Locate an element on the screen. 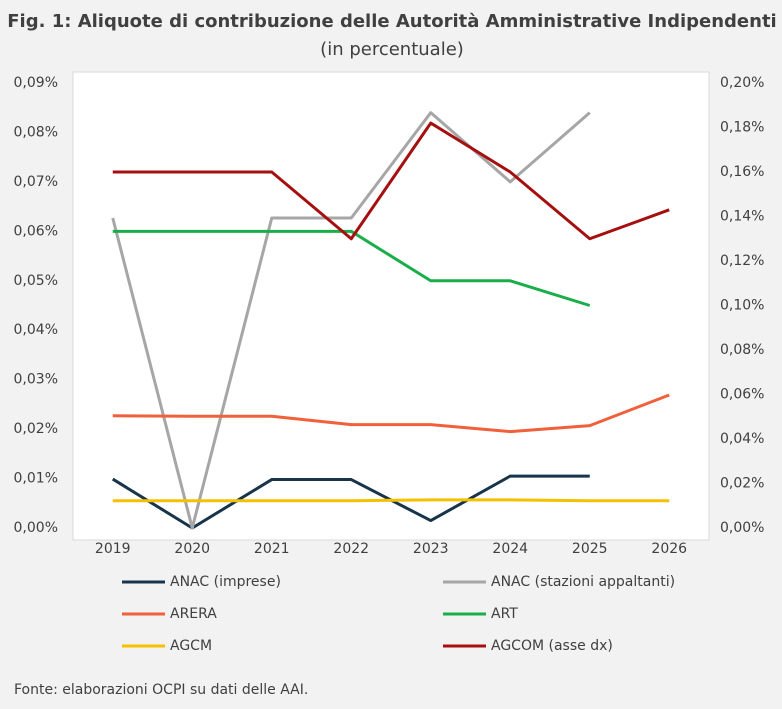 The width and height of the screenshot is (782, 709). y-tick-label: 0,02% is located at coordinates (36, 429).